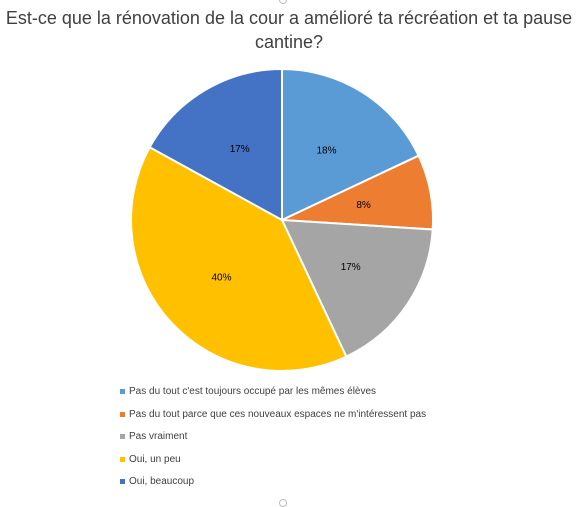 This screenshot has width=578, height=507. Describe the element at coordinates (340, 481) in the screenshot. I see `legend-item-5: Oui, beaucoup` at that location.